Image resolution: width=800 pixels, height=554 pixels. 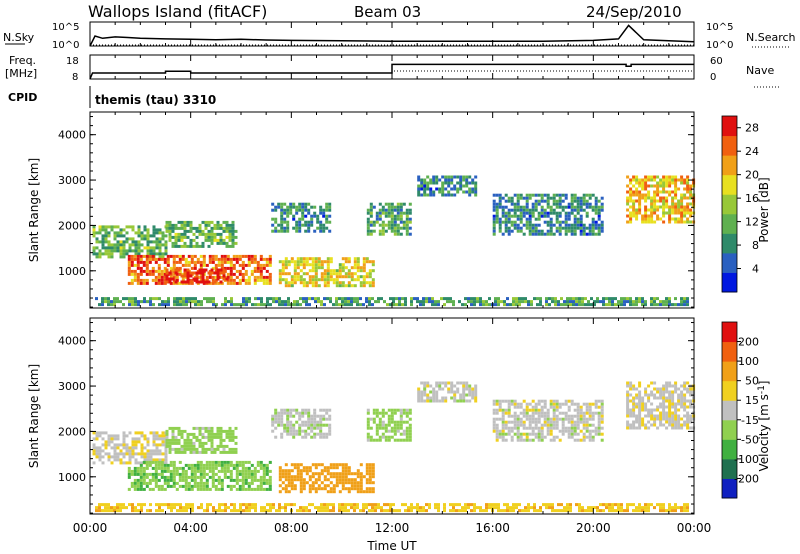 What do you see at coordinates (729, 282) in the screenshot?
I see `colorbar-swatch` at bounding box center [729, 282].